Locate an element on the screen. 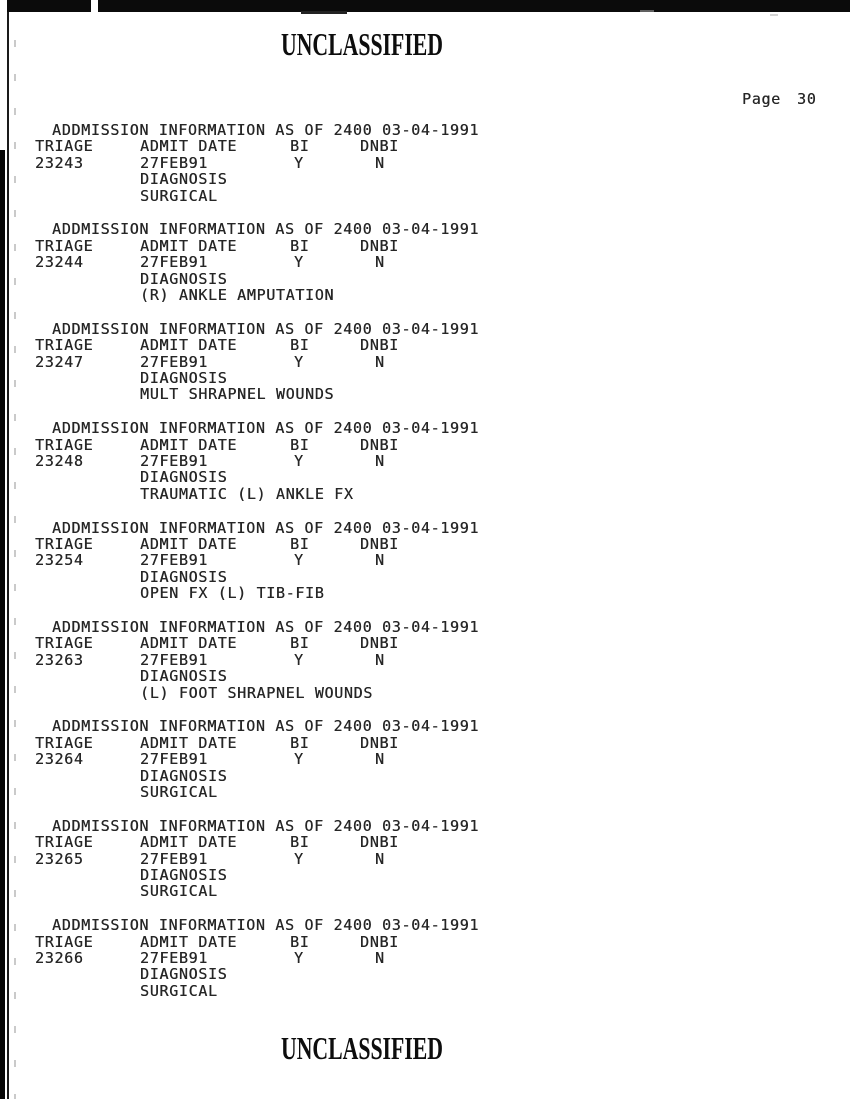  scan-left-dashes is located at coordinates (15, 569).